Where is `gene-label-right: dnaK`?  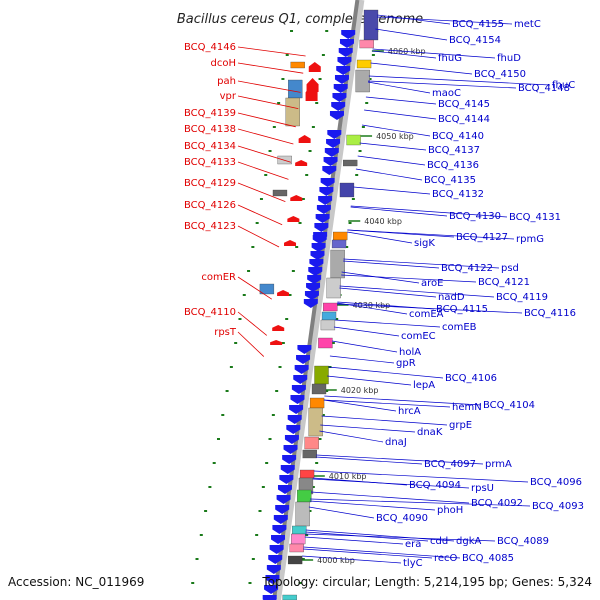 gene-label-right: dnaK is located at coordinates (430, 432).